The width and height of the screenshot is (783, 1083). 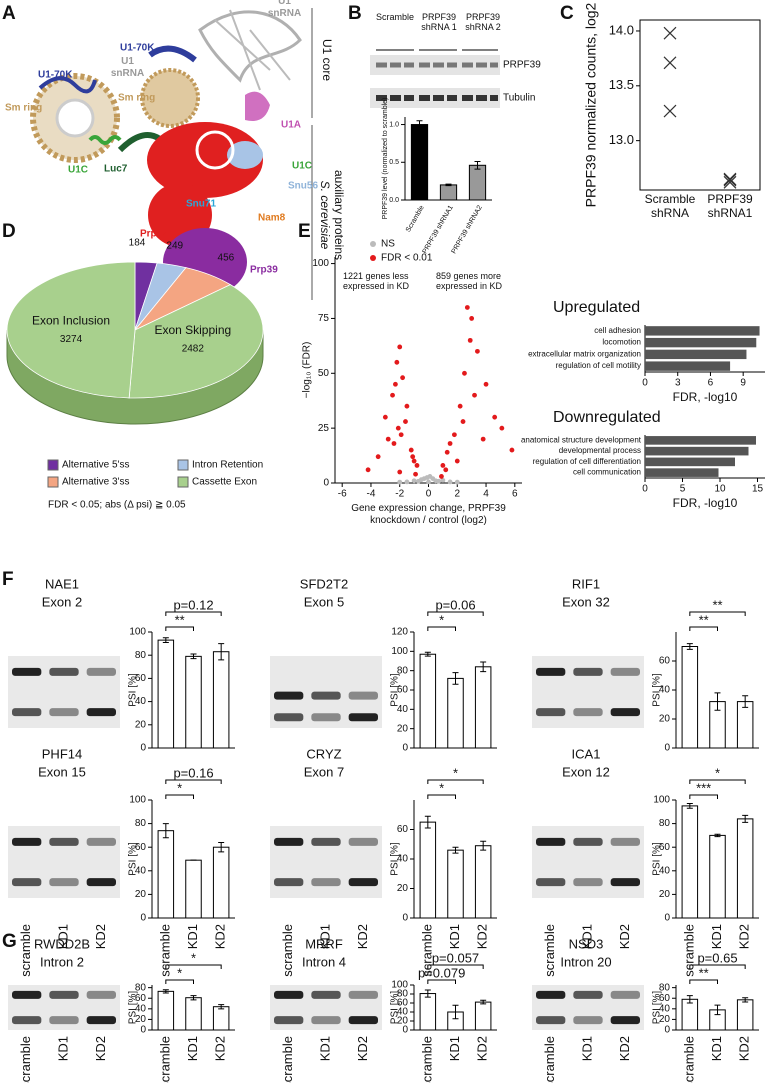 What do you see at coordinates (399, 494) in the screenshot?
I see `x-tick-label: -2` at bounding box center [399, 494].